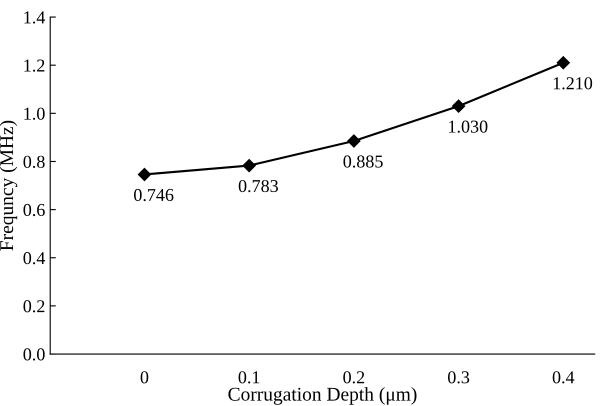 The image size is (605, 406). What do you see at coordinates (33, 306) in the screenshot?
I see `y-tick-label: 0.2` at bounding box center [33, 306].